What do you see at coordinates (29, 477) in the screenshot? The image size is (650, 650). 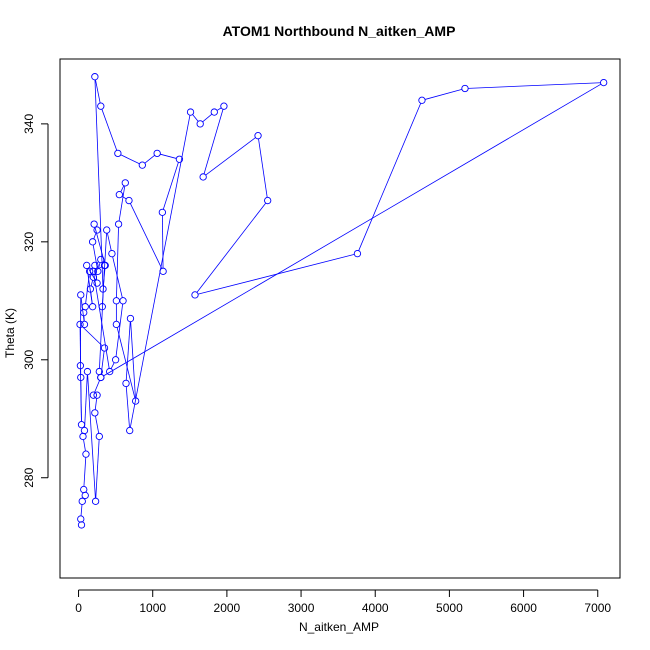 I see `y-tick-label: 280` at bounding box center [29, 477].